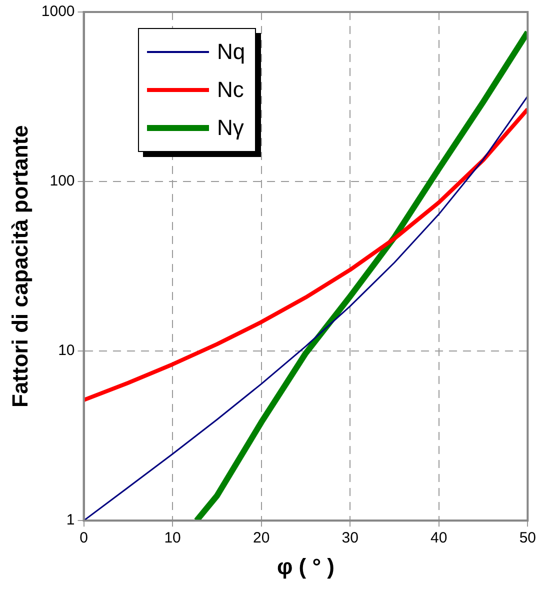 This screenshot has height=589, width=539. I want to click on x-tick-label: 0, so click(84, 538).